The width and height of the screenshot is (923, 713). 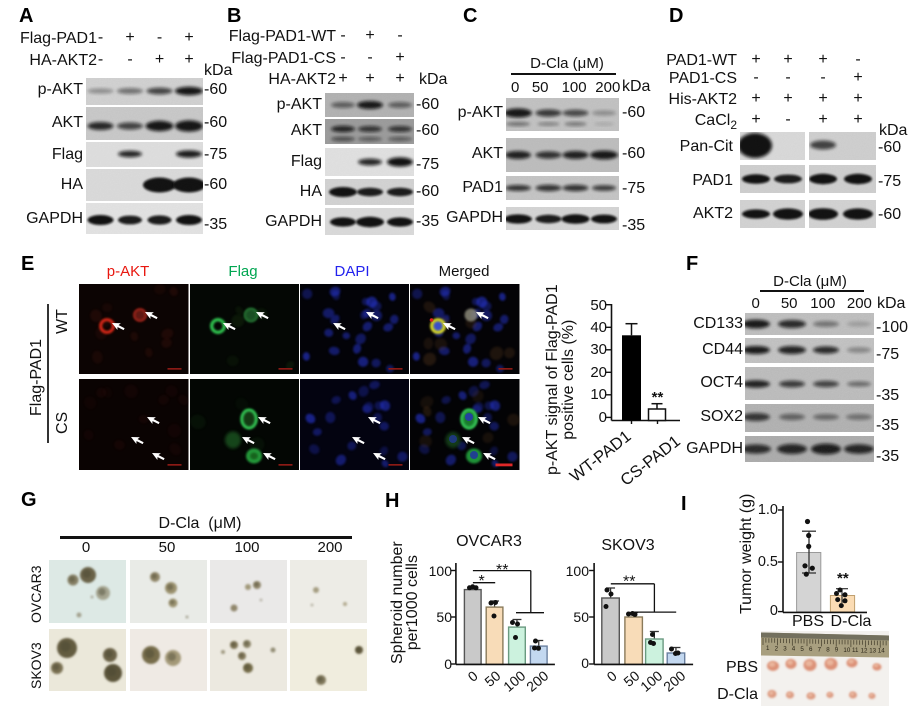 What do you see at coordinates (881, 651) in the screenshot?
I see `svg-text: 14` at bounding box center [881, 651].